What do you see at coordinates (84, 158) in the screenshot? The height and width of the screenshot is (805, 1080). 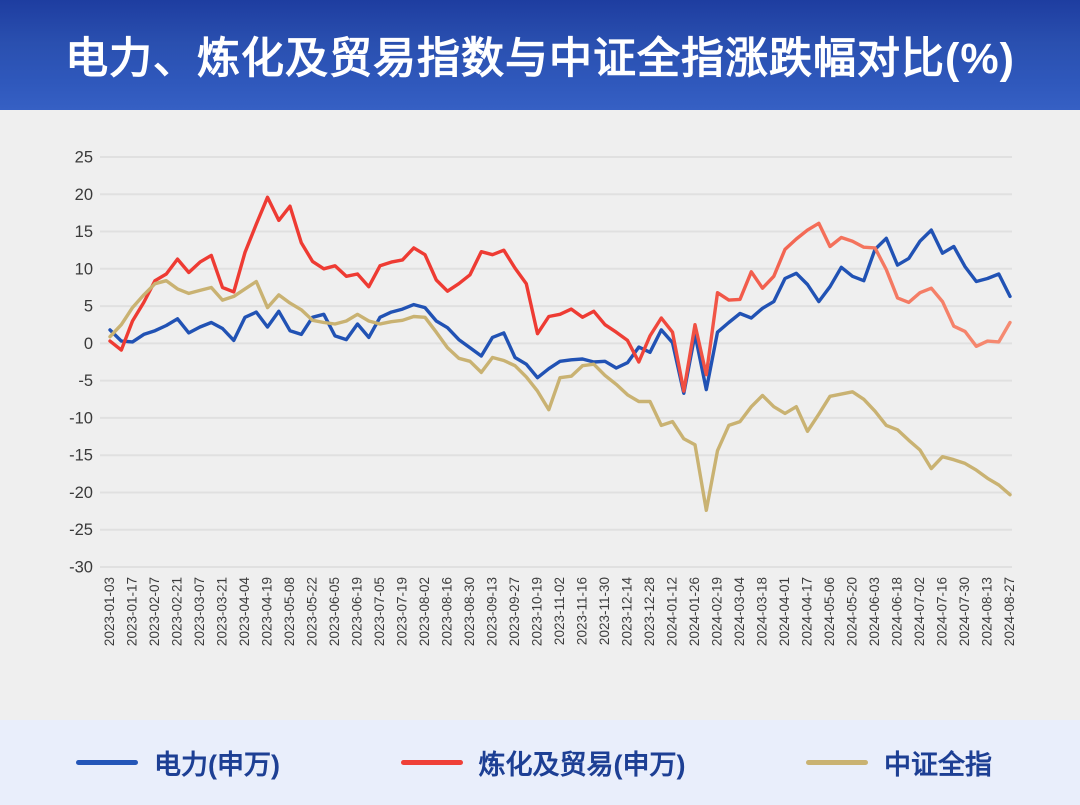 I see `svg-text: 25` at bounding box center [84, 158].